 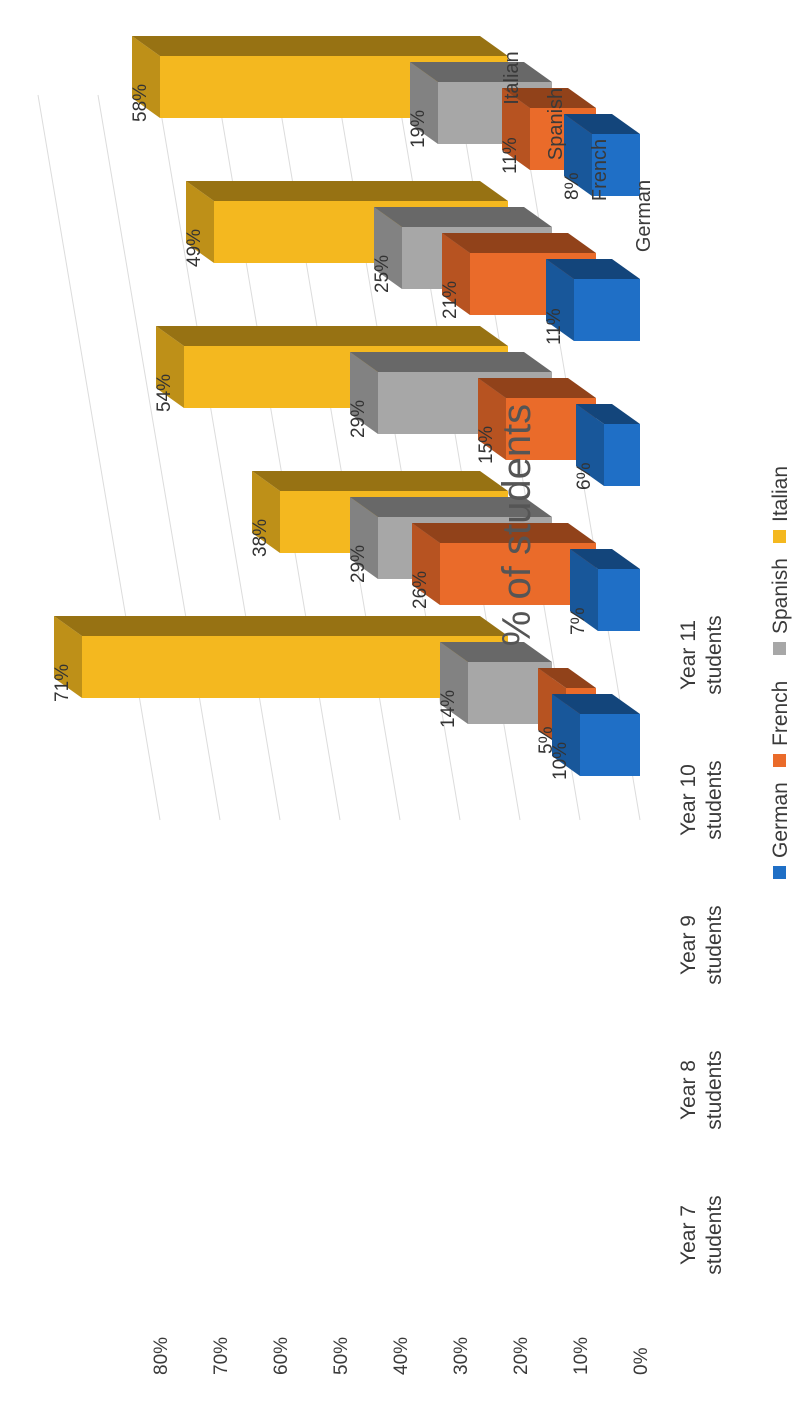 I want to click on chart-legend: German French Spanish Italian, so click(x=780, y=672).